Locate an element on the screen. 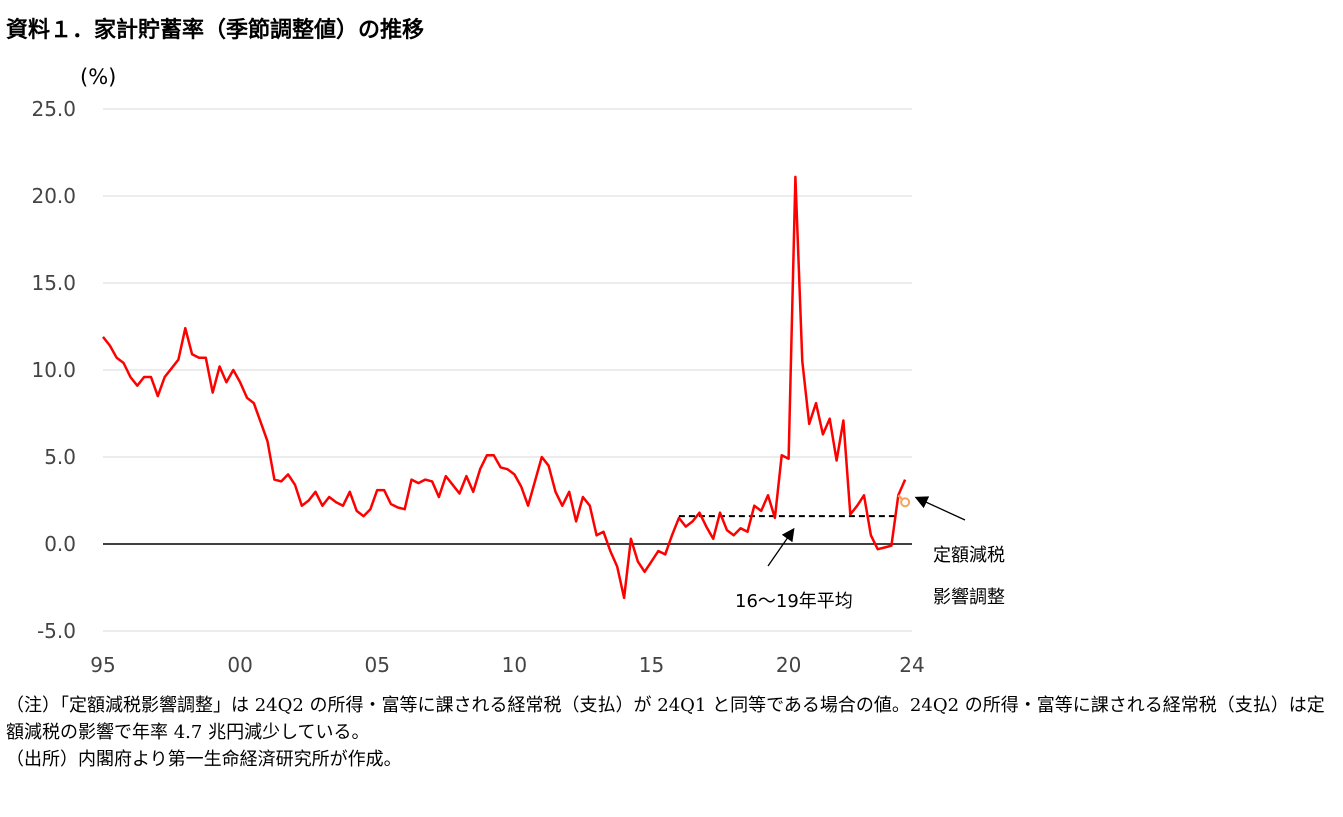 The image size is (1343, 817). y-tick-label: 5.0 is located at coordinates (60, 457).